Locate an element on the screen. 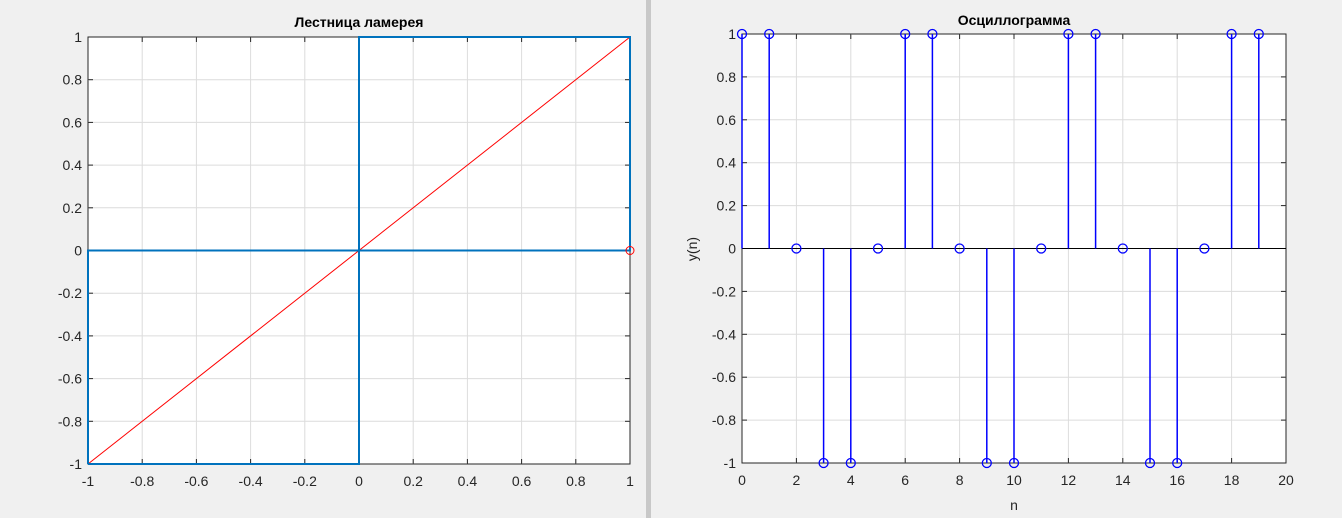  x-tick-label: 4 is located at coordinates (851, 480).